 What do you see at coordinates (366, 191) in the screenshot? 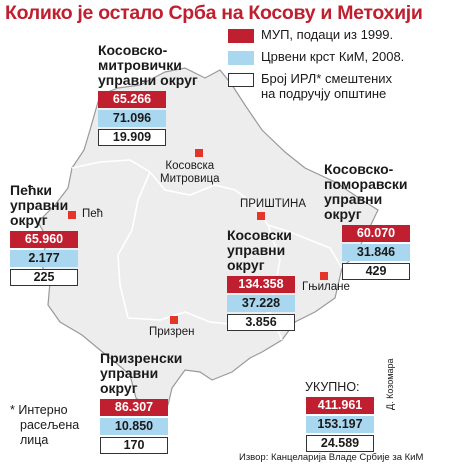
I see `district-name: Косовско- поморавски управни округ` at bounding box center [366, 191].